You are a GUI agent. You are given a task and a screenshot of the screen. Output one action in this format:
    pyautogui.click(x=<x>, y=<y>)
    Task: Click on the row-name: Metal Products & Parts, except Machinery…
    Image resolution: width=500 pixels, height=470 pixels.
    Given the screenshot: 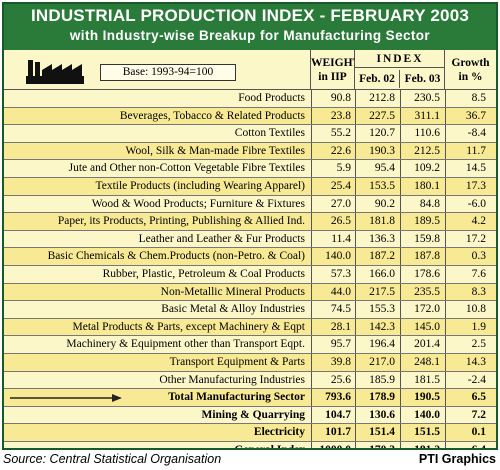 What is the action you would take?
    pyautogui.click(x=188, y=326)
    